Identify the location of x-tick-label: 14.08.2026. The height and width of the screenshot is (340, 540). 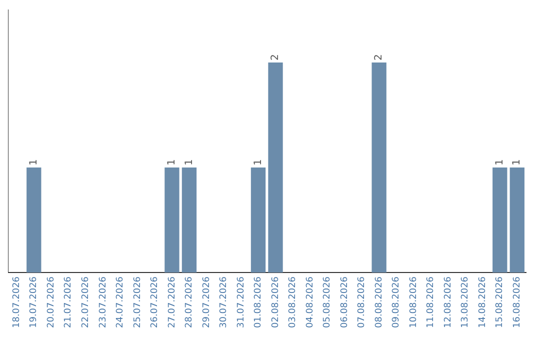
(483, 302).